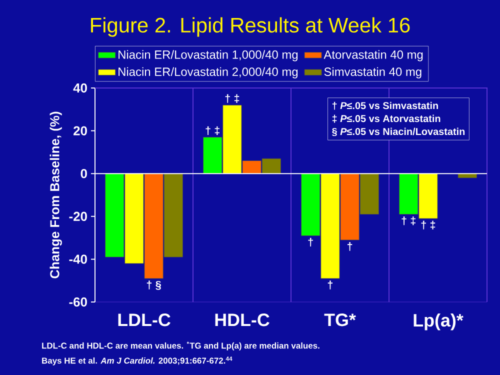 The height and width of the screenshot is (375, 500). I want to click on legend-label: Niacin ER/Lovastatin 1,000/40 mg, so click(208, 56).